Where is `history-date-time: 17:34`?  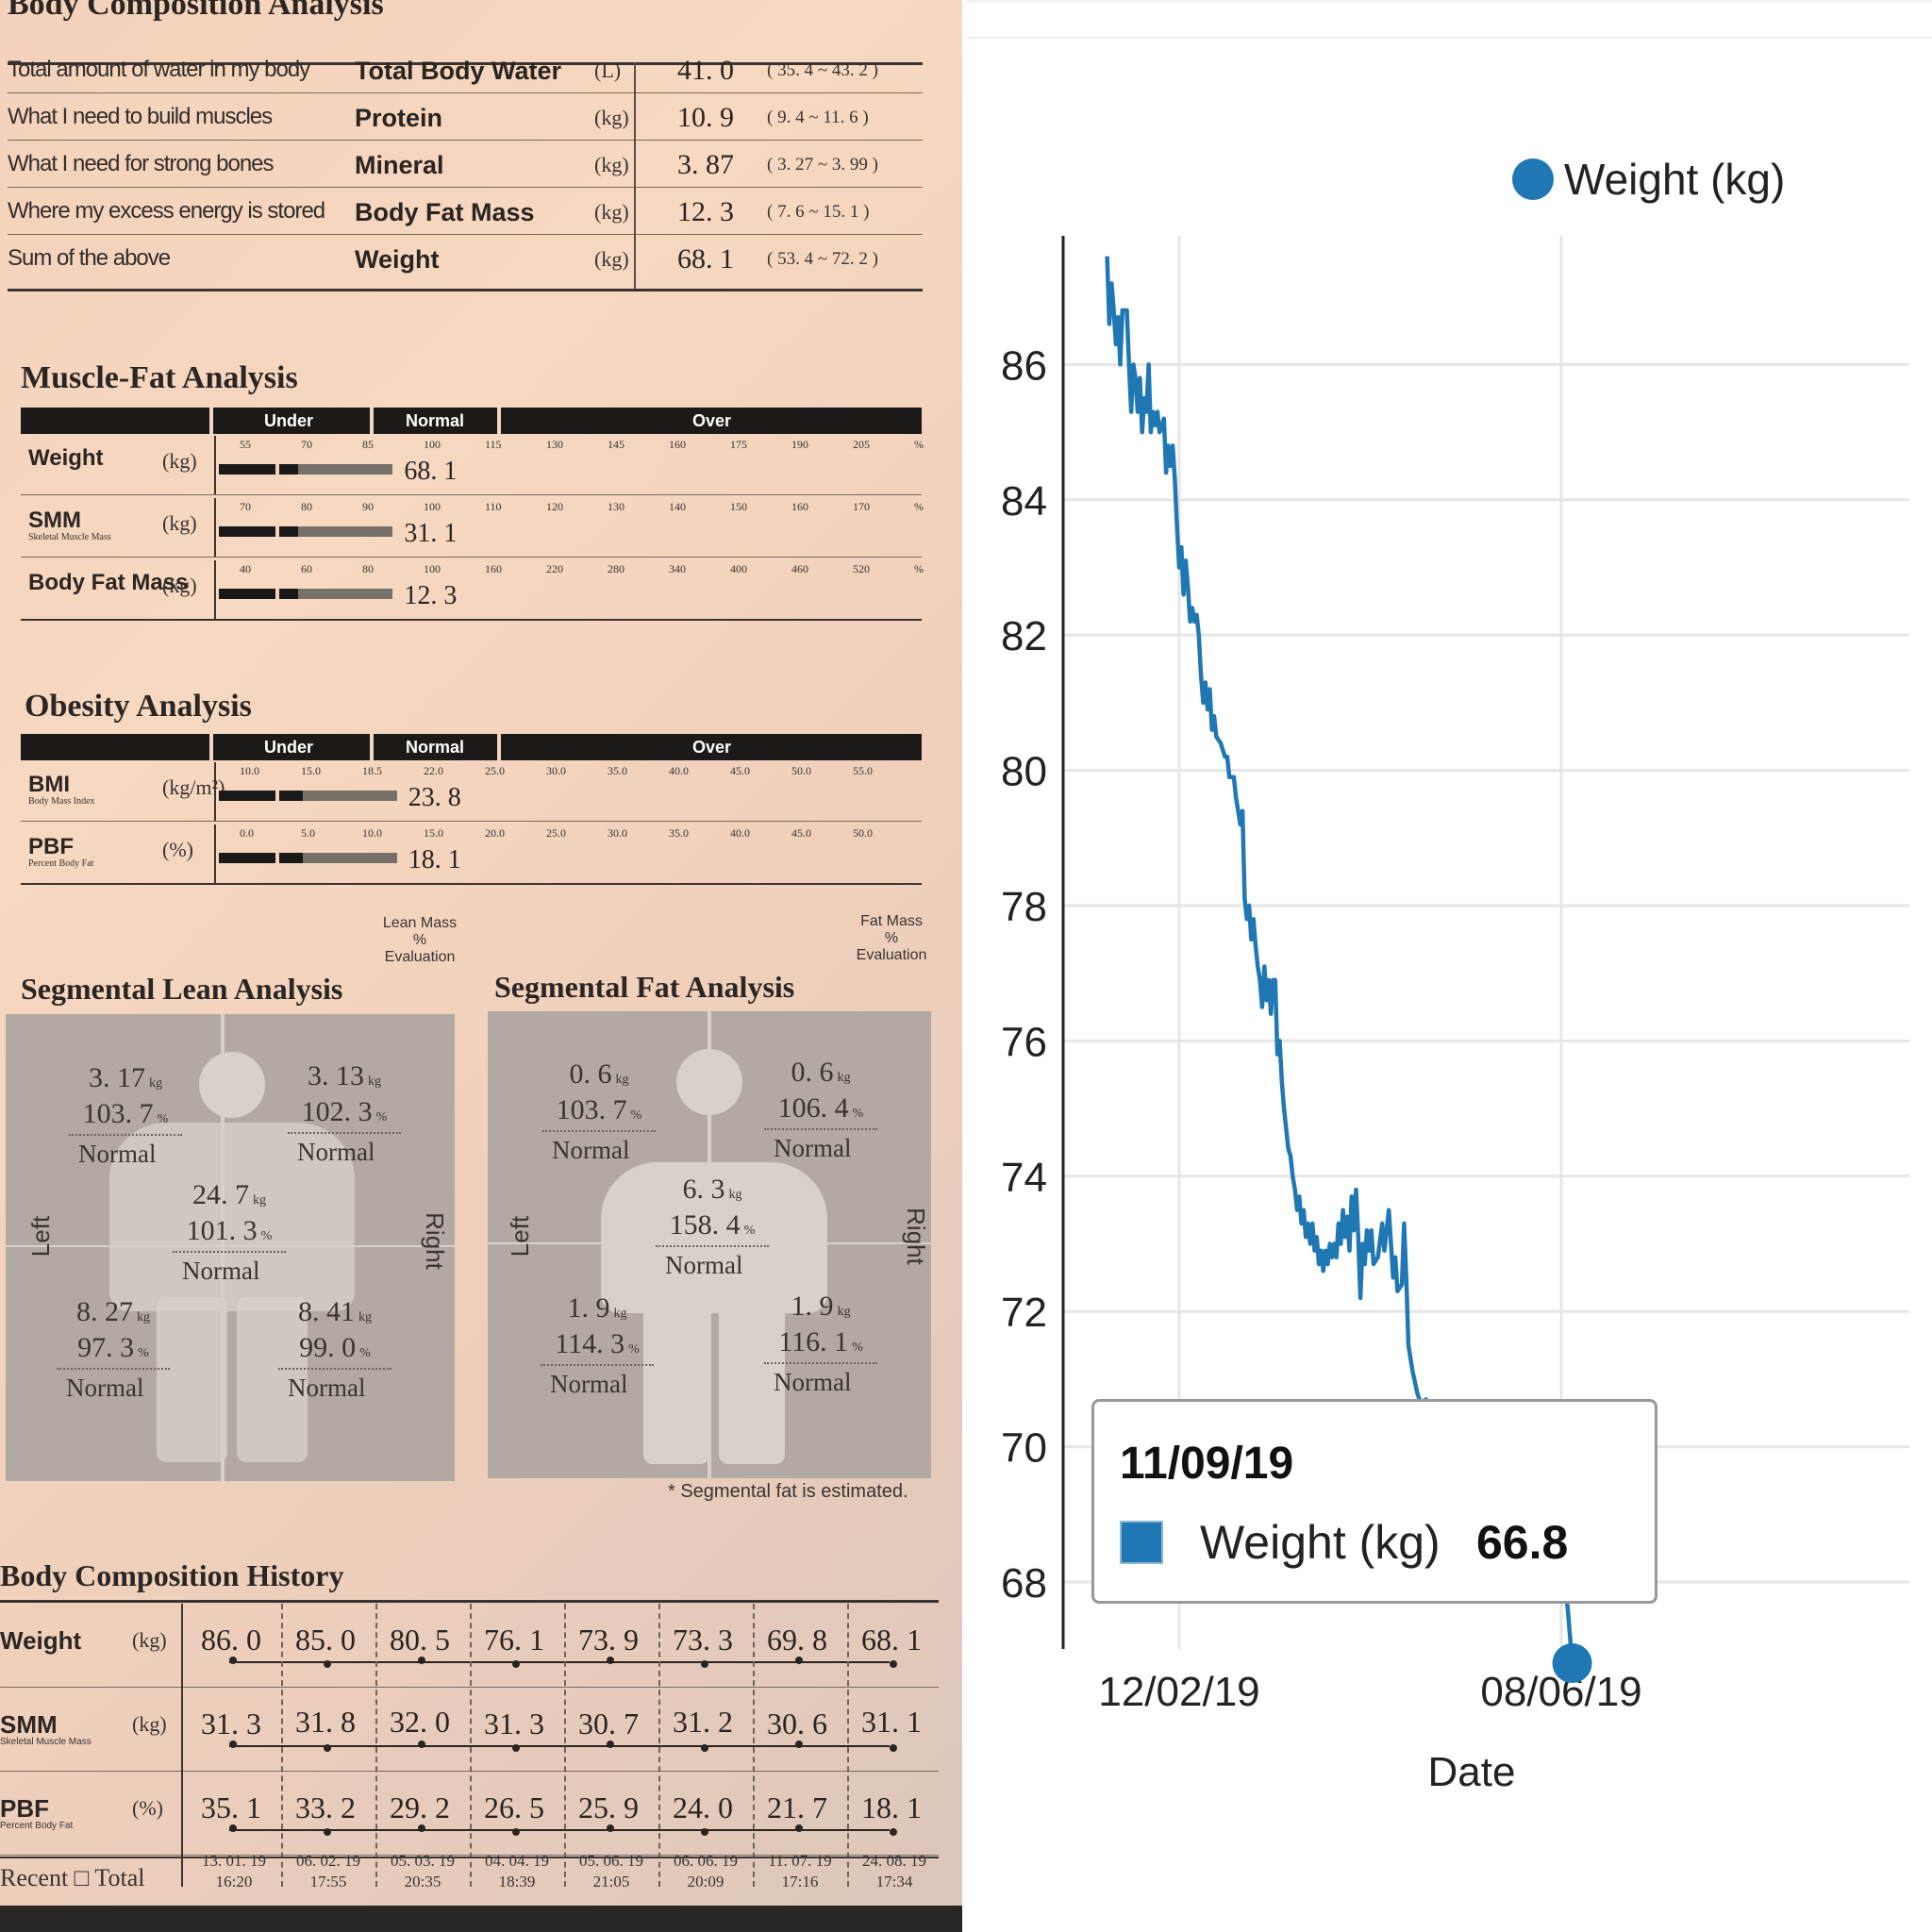 history-date-time: 17:34 is located at coordinates (894, 1882).